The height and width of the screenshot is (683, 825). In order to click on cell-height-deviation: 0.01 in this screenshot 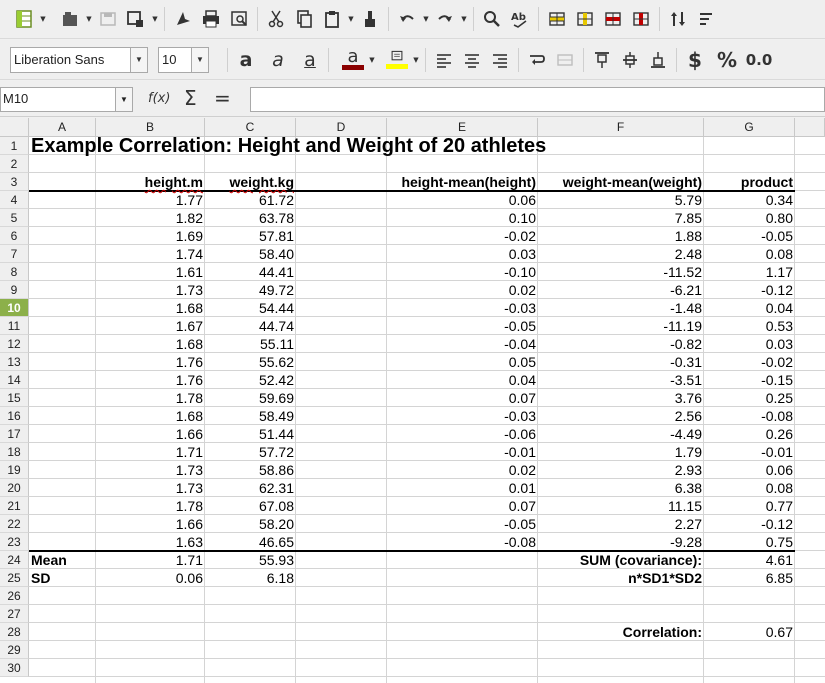, I will do `click(522, 488)`.